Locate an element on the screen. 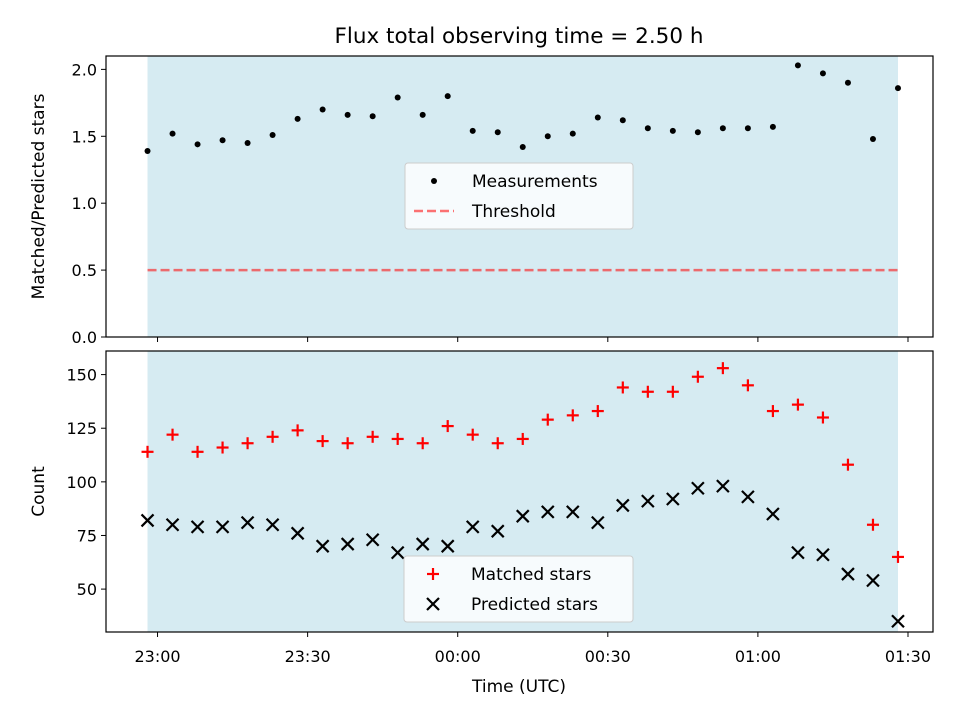 Image resolution: width=960 pixels, height=720 pixels. y-tick-label: 0.5 is located at coordinates (84, 270).